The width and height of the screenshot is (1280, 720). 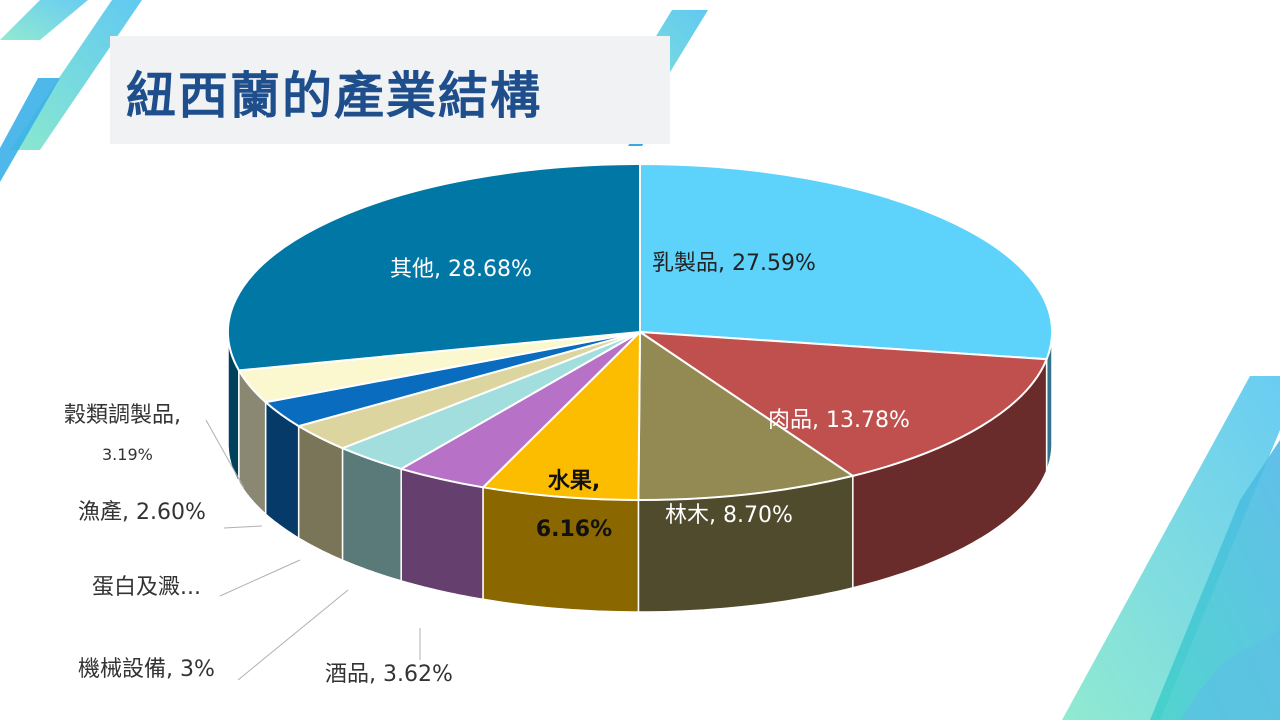 I want to click on page-title: 紐西蘭的產業結構, so click(x=334, y=96).